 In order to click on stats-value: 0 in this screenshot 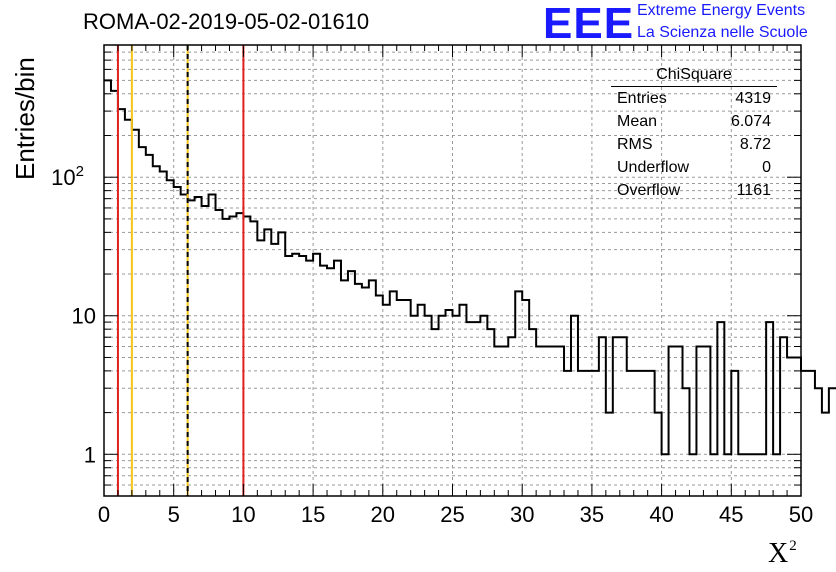, I will do `click(766, 167)`.